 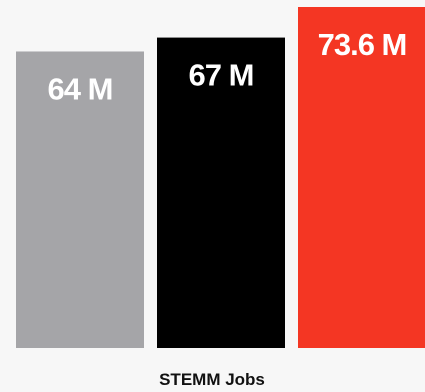 What do you see at coordinates (362, 44) in the screenshot?
I see `bar-value-label-3: 73.6 M` at bounding box center [362, 44].